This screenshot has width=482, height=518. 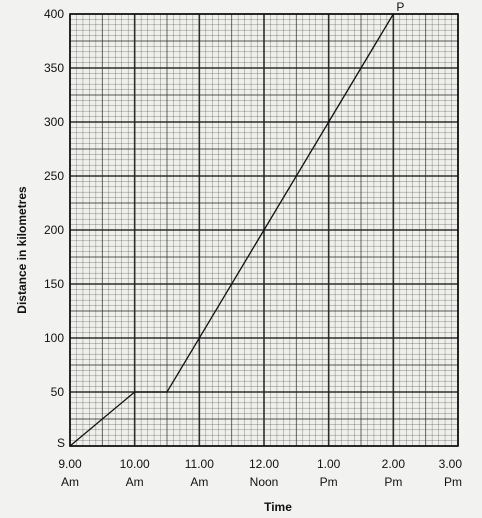 I want to click on x-tick-sublabel: Noon, so click(x=264, y=482).